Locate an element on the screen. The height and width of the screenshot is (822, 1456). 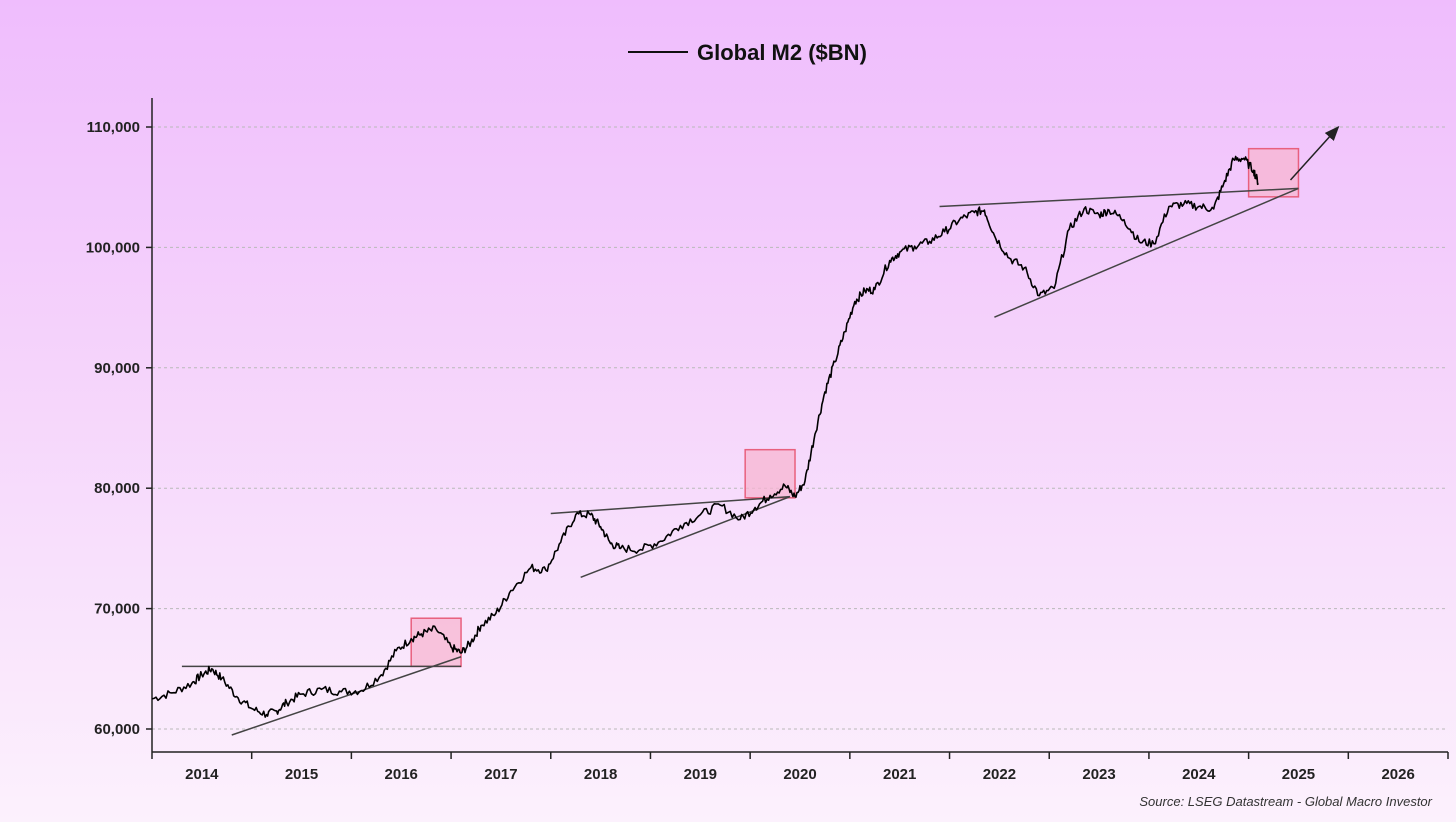
x-tick-label: 2021 is located at coordinates (899, 774).